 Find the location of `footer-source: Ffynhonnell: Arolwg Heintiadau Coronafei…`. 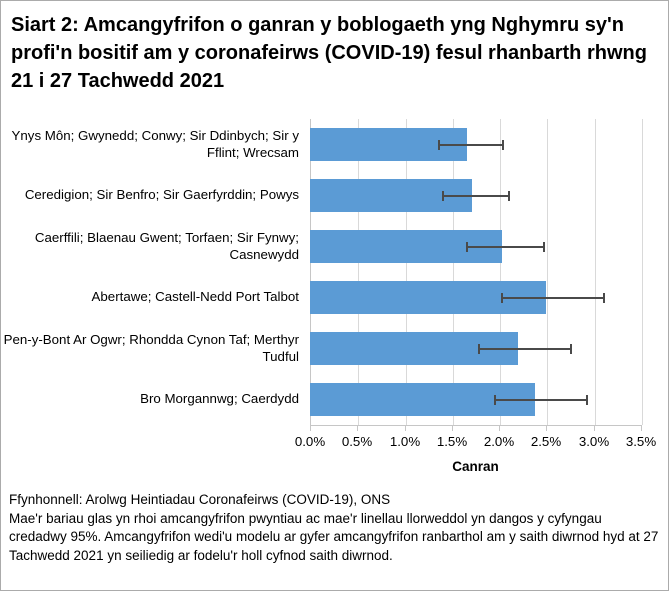

footer-source: Ffynhonnell: Arolwg Heintiadau Coronafei… is located at coordinates (200, 499).